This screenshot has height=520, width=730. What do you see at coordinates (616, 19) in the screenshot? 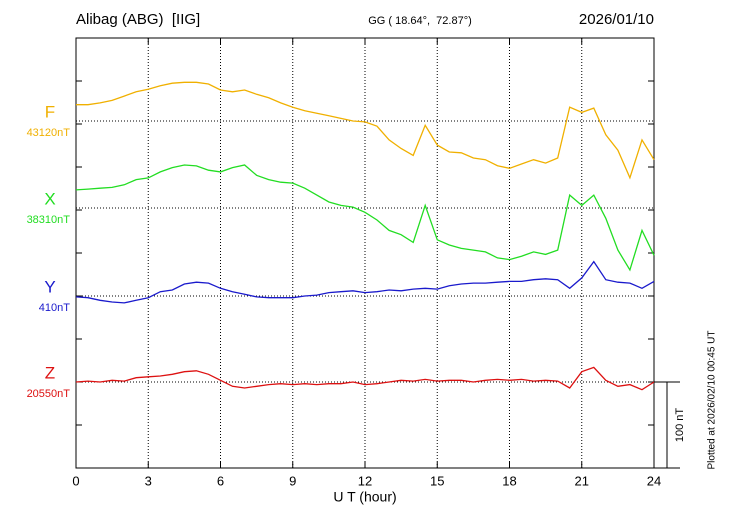
I see `chart-date: 2026/01/10` at bounding box center [616, 19].